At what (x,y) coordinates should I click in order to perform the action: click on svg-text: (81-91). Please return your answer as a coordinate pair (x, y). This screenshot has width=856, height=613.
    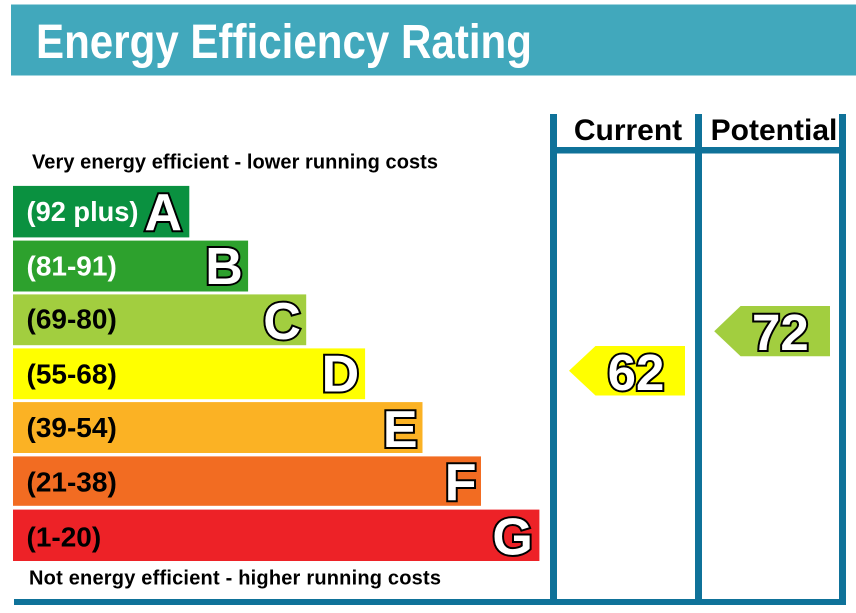
    Looking at the image, I should click on (72, 266).